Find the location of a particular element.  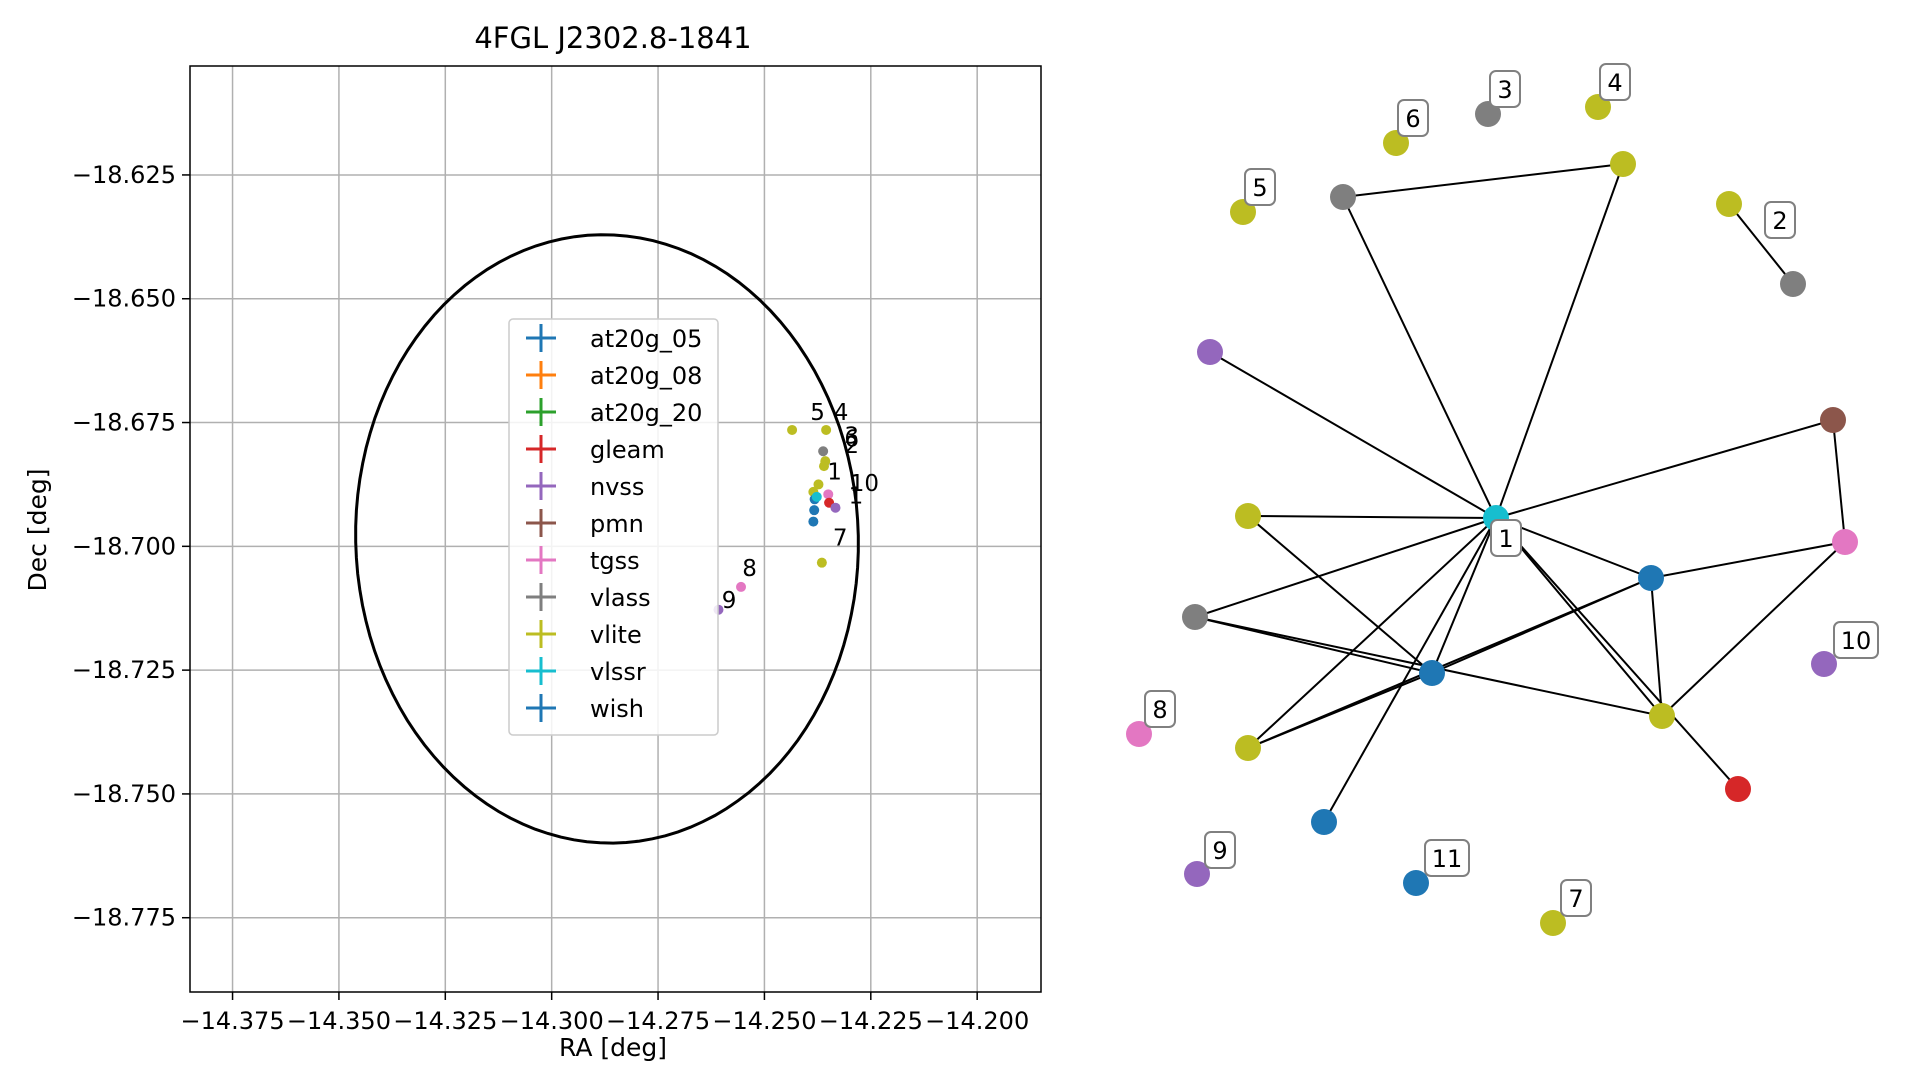

legend-box is located at coordinates (613, 527).